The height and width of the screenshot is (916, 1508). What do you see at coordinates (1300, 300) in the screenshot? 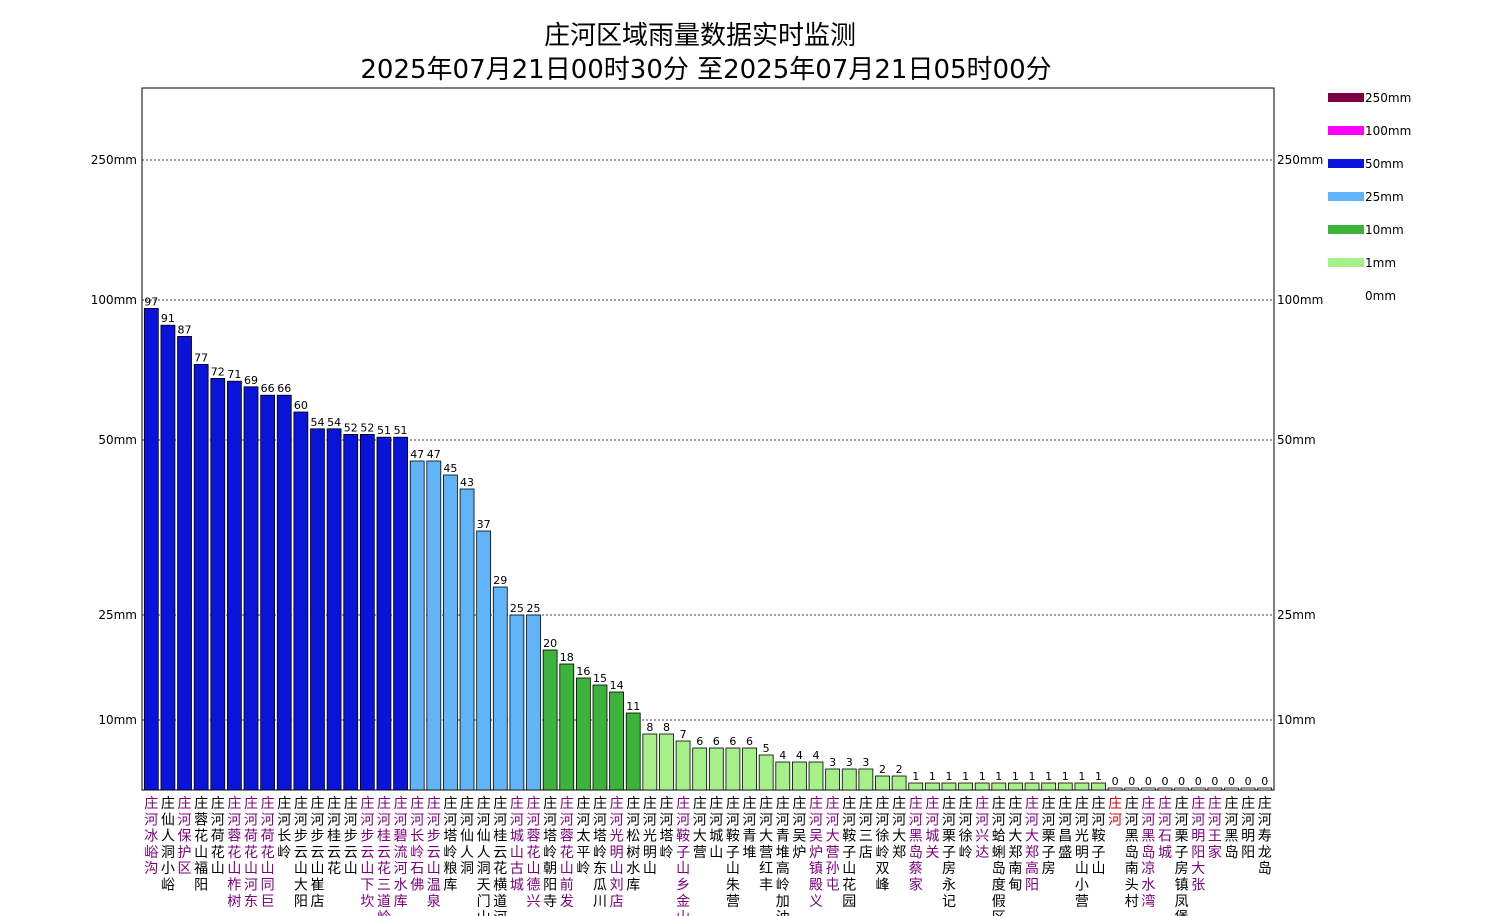
I see `y-tick-label-right: 100mm` at bounding box center [1300, 300].